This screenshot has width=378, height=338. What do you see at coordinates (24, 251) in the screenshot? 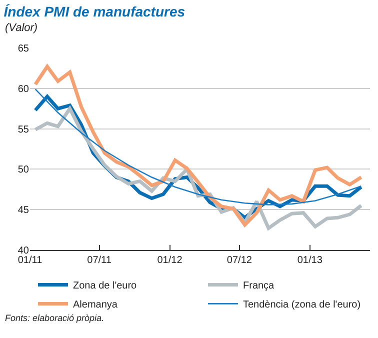
I see `y-tick-label: 40` at bounding box center [24, 251].